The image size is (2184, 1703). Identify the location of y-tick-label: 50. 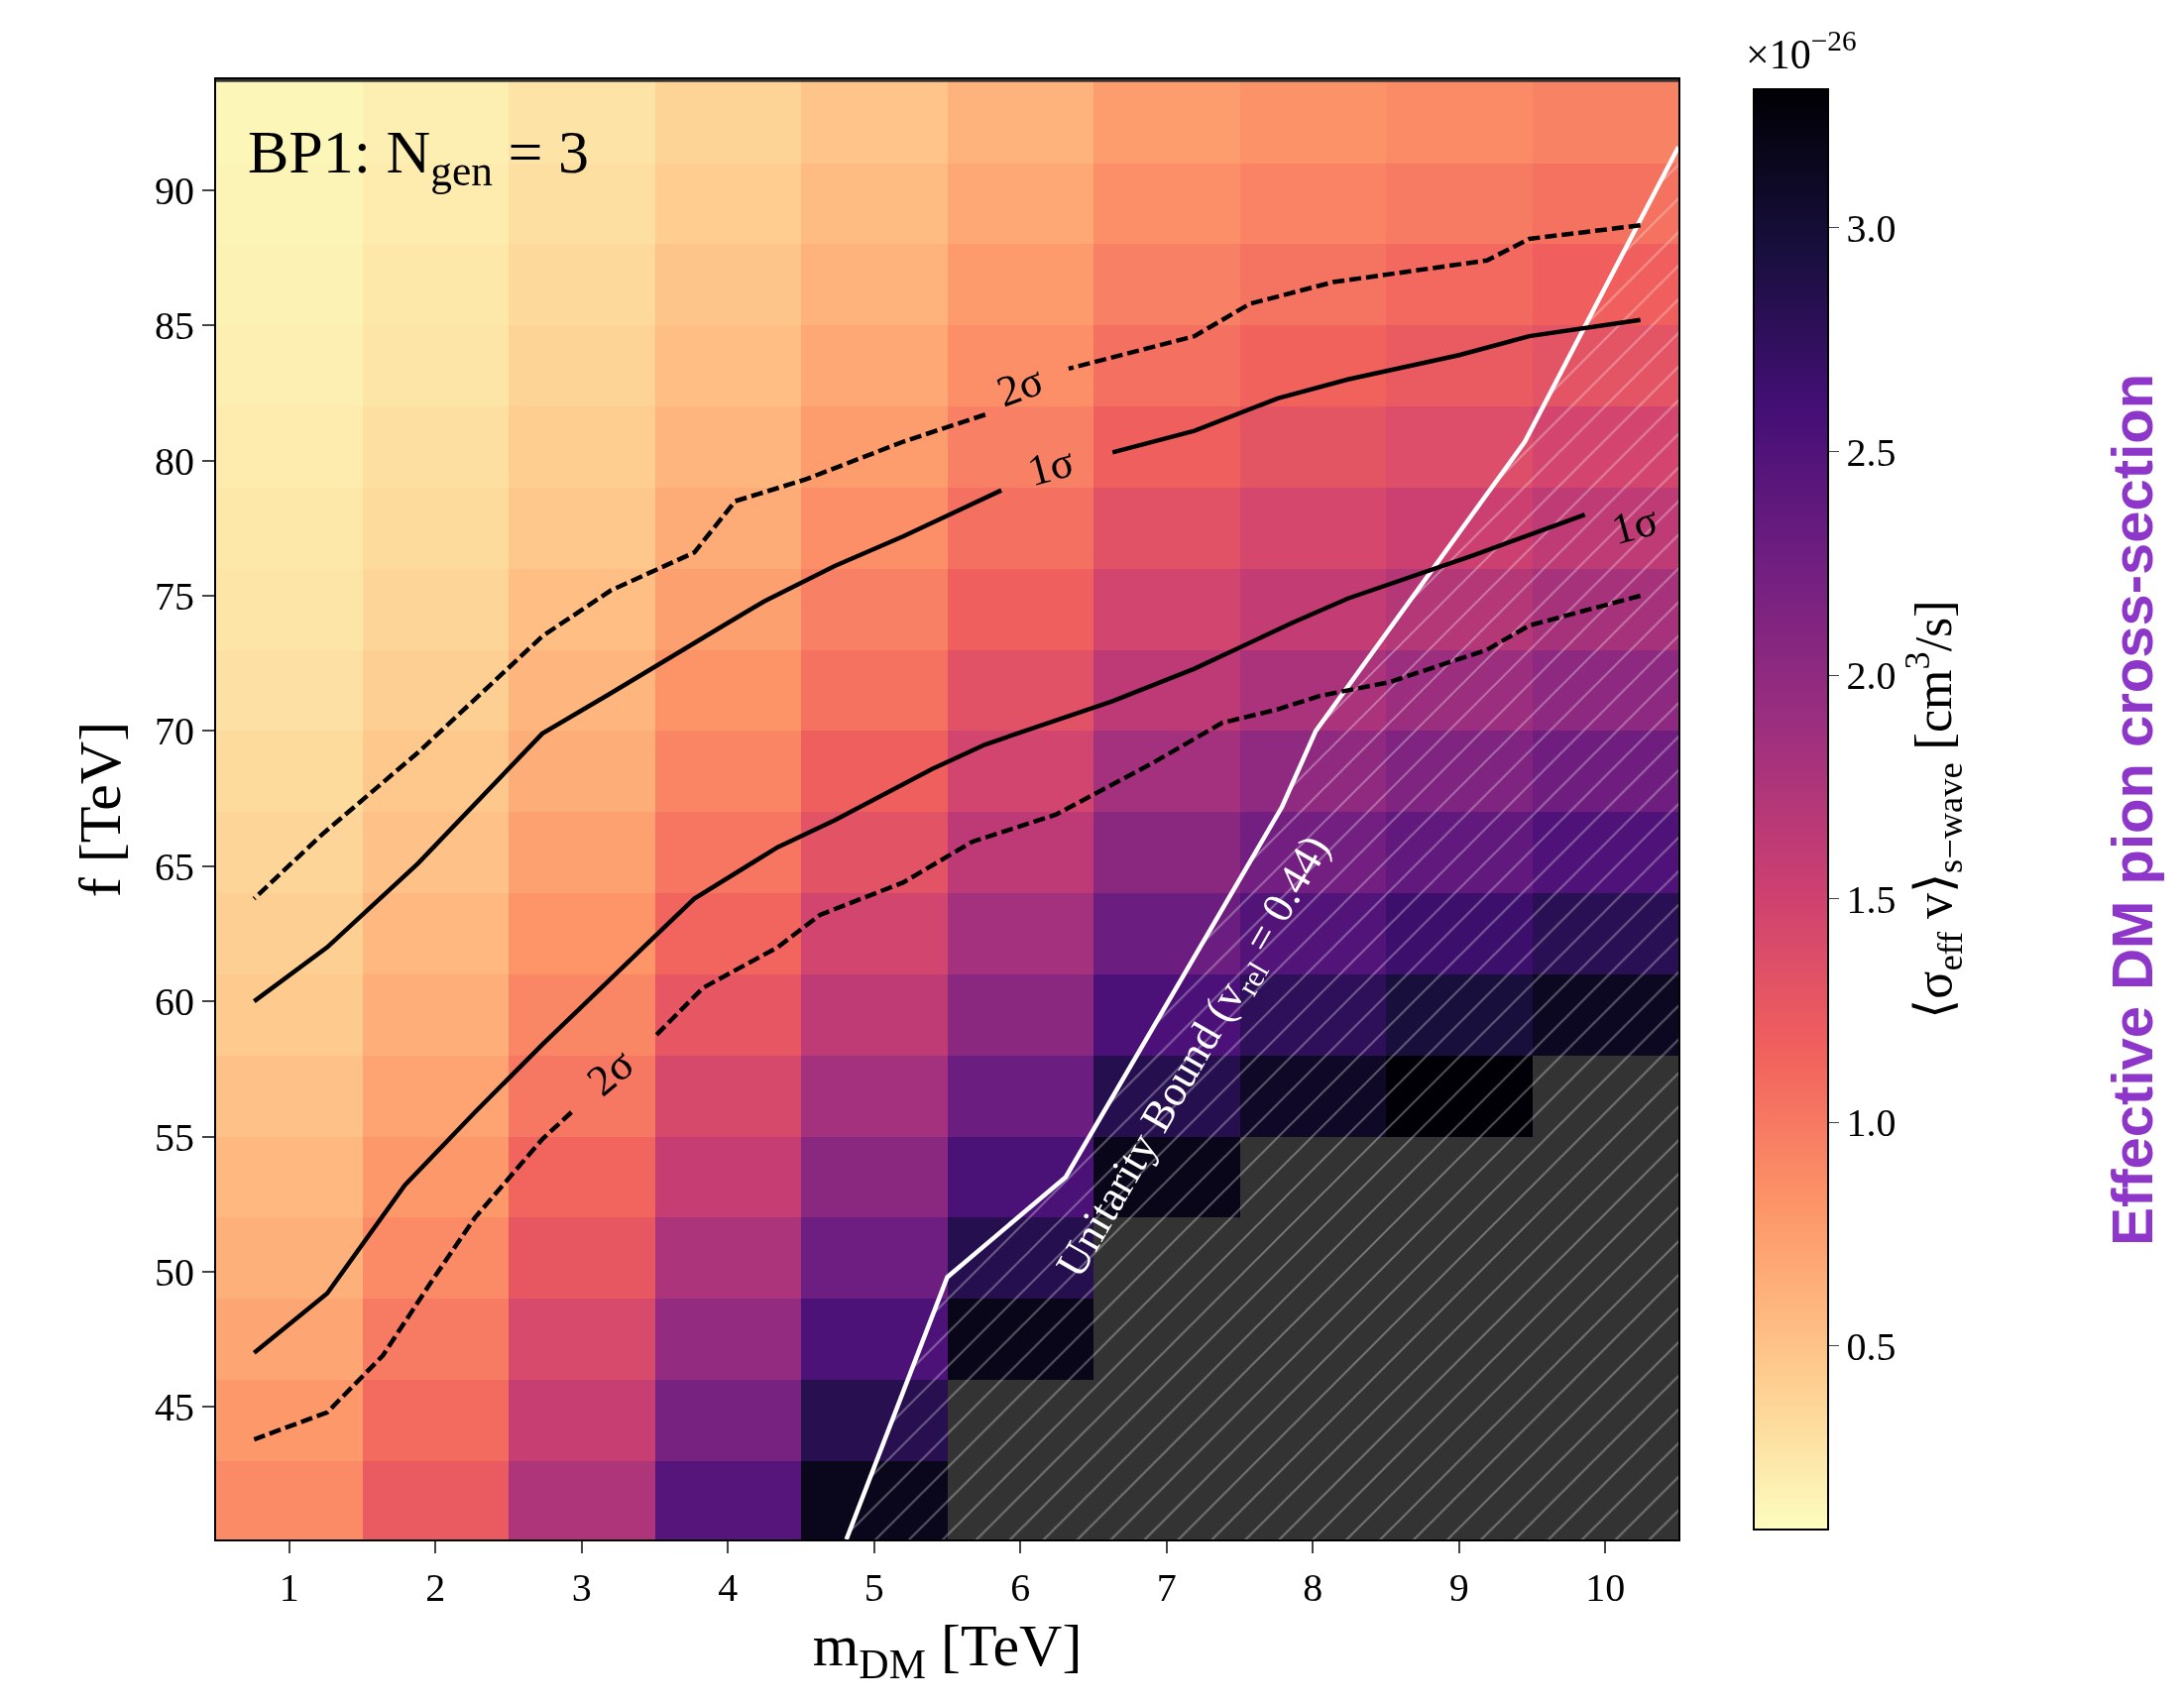
(174, 1272).